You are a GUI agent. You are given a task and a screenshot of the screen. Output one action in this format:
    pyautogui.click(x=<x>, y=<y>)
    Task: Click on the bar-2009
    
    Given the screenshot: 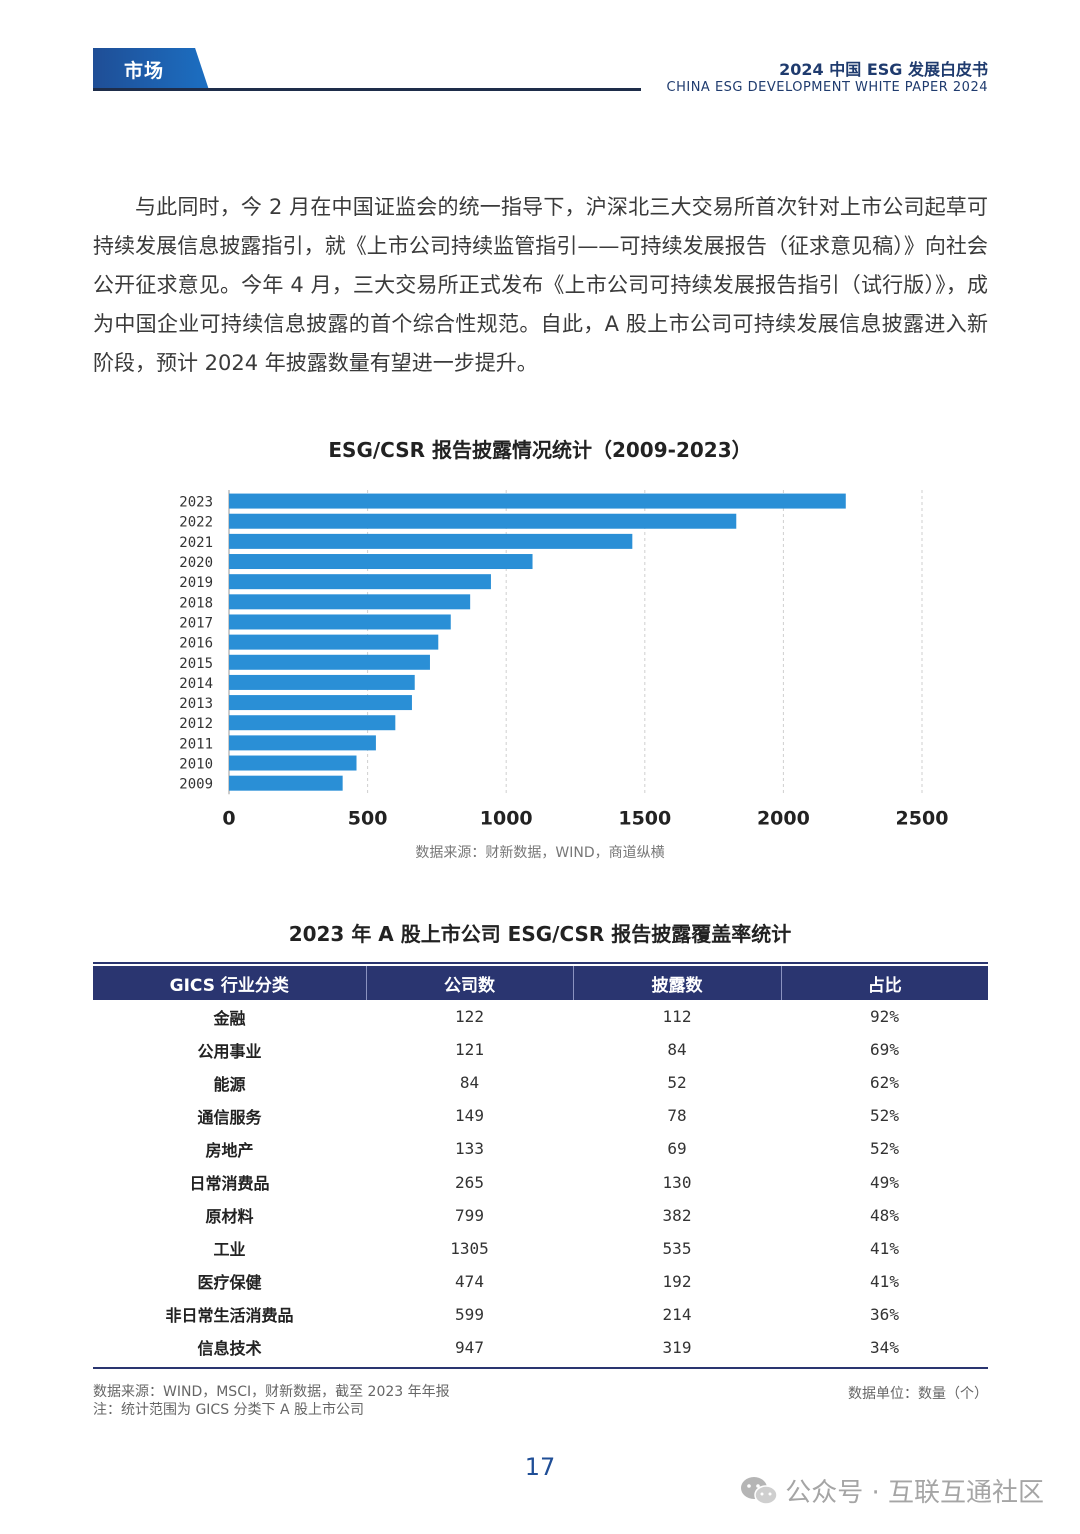 What is the action you would take?
    pyautogui.click(x=286, y=783)
    